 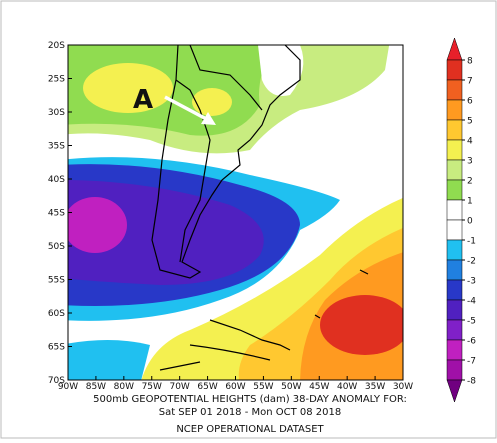 I want to click on lon-label: 70W, so click(x=179, y=387).